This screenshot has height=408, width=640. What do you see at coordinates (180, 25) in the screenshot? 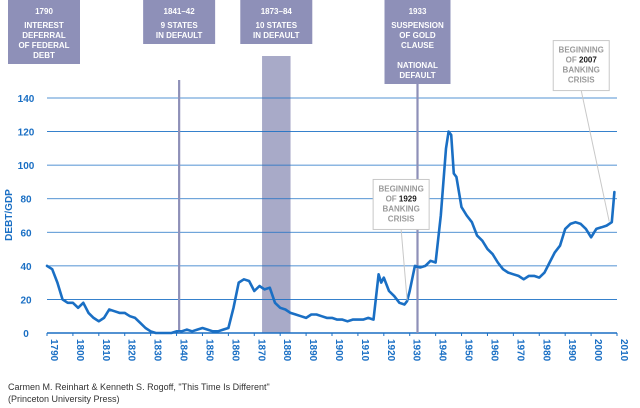
I see `event-caption-line: 9 STATES` at bounding box center [180, 25].